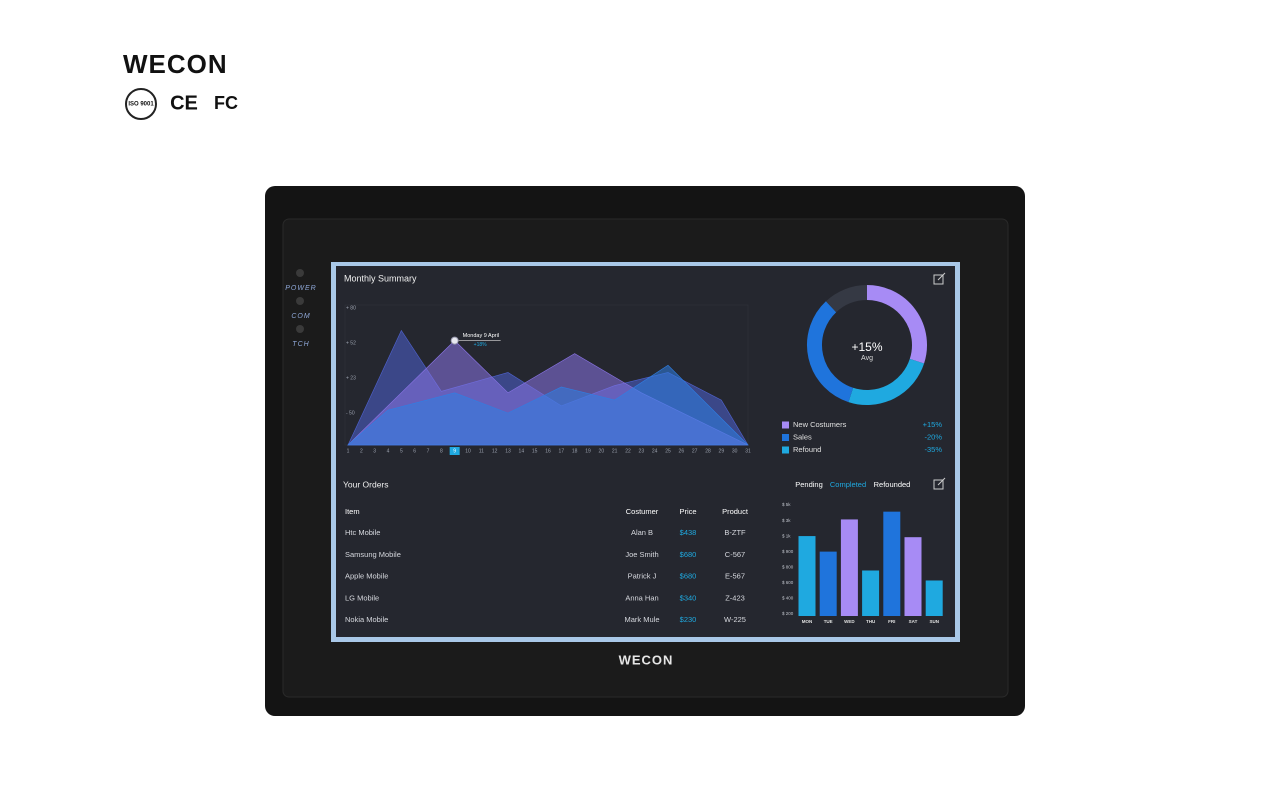  I want to click on panel-title: Your Orders, so click(366, 484).